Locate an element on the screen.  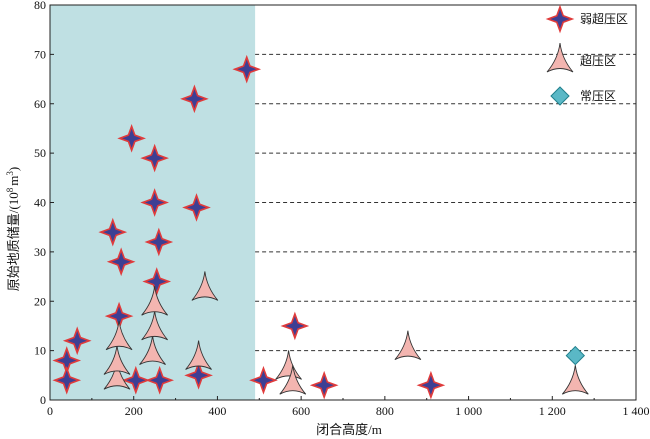
y-tick-label-20: 20 is located at coordinates (40, 301).